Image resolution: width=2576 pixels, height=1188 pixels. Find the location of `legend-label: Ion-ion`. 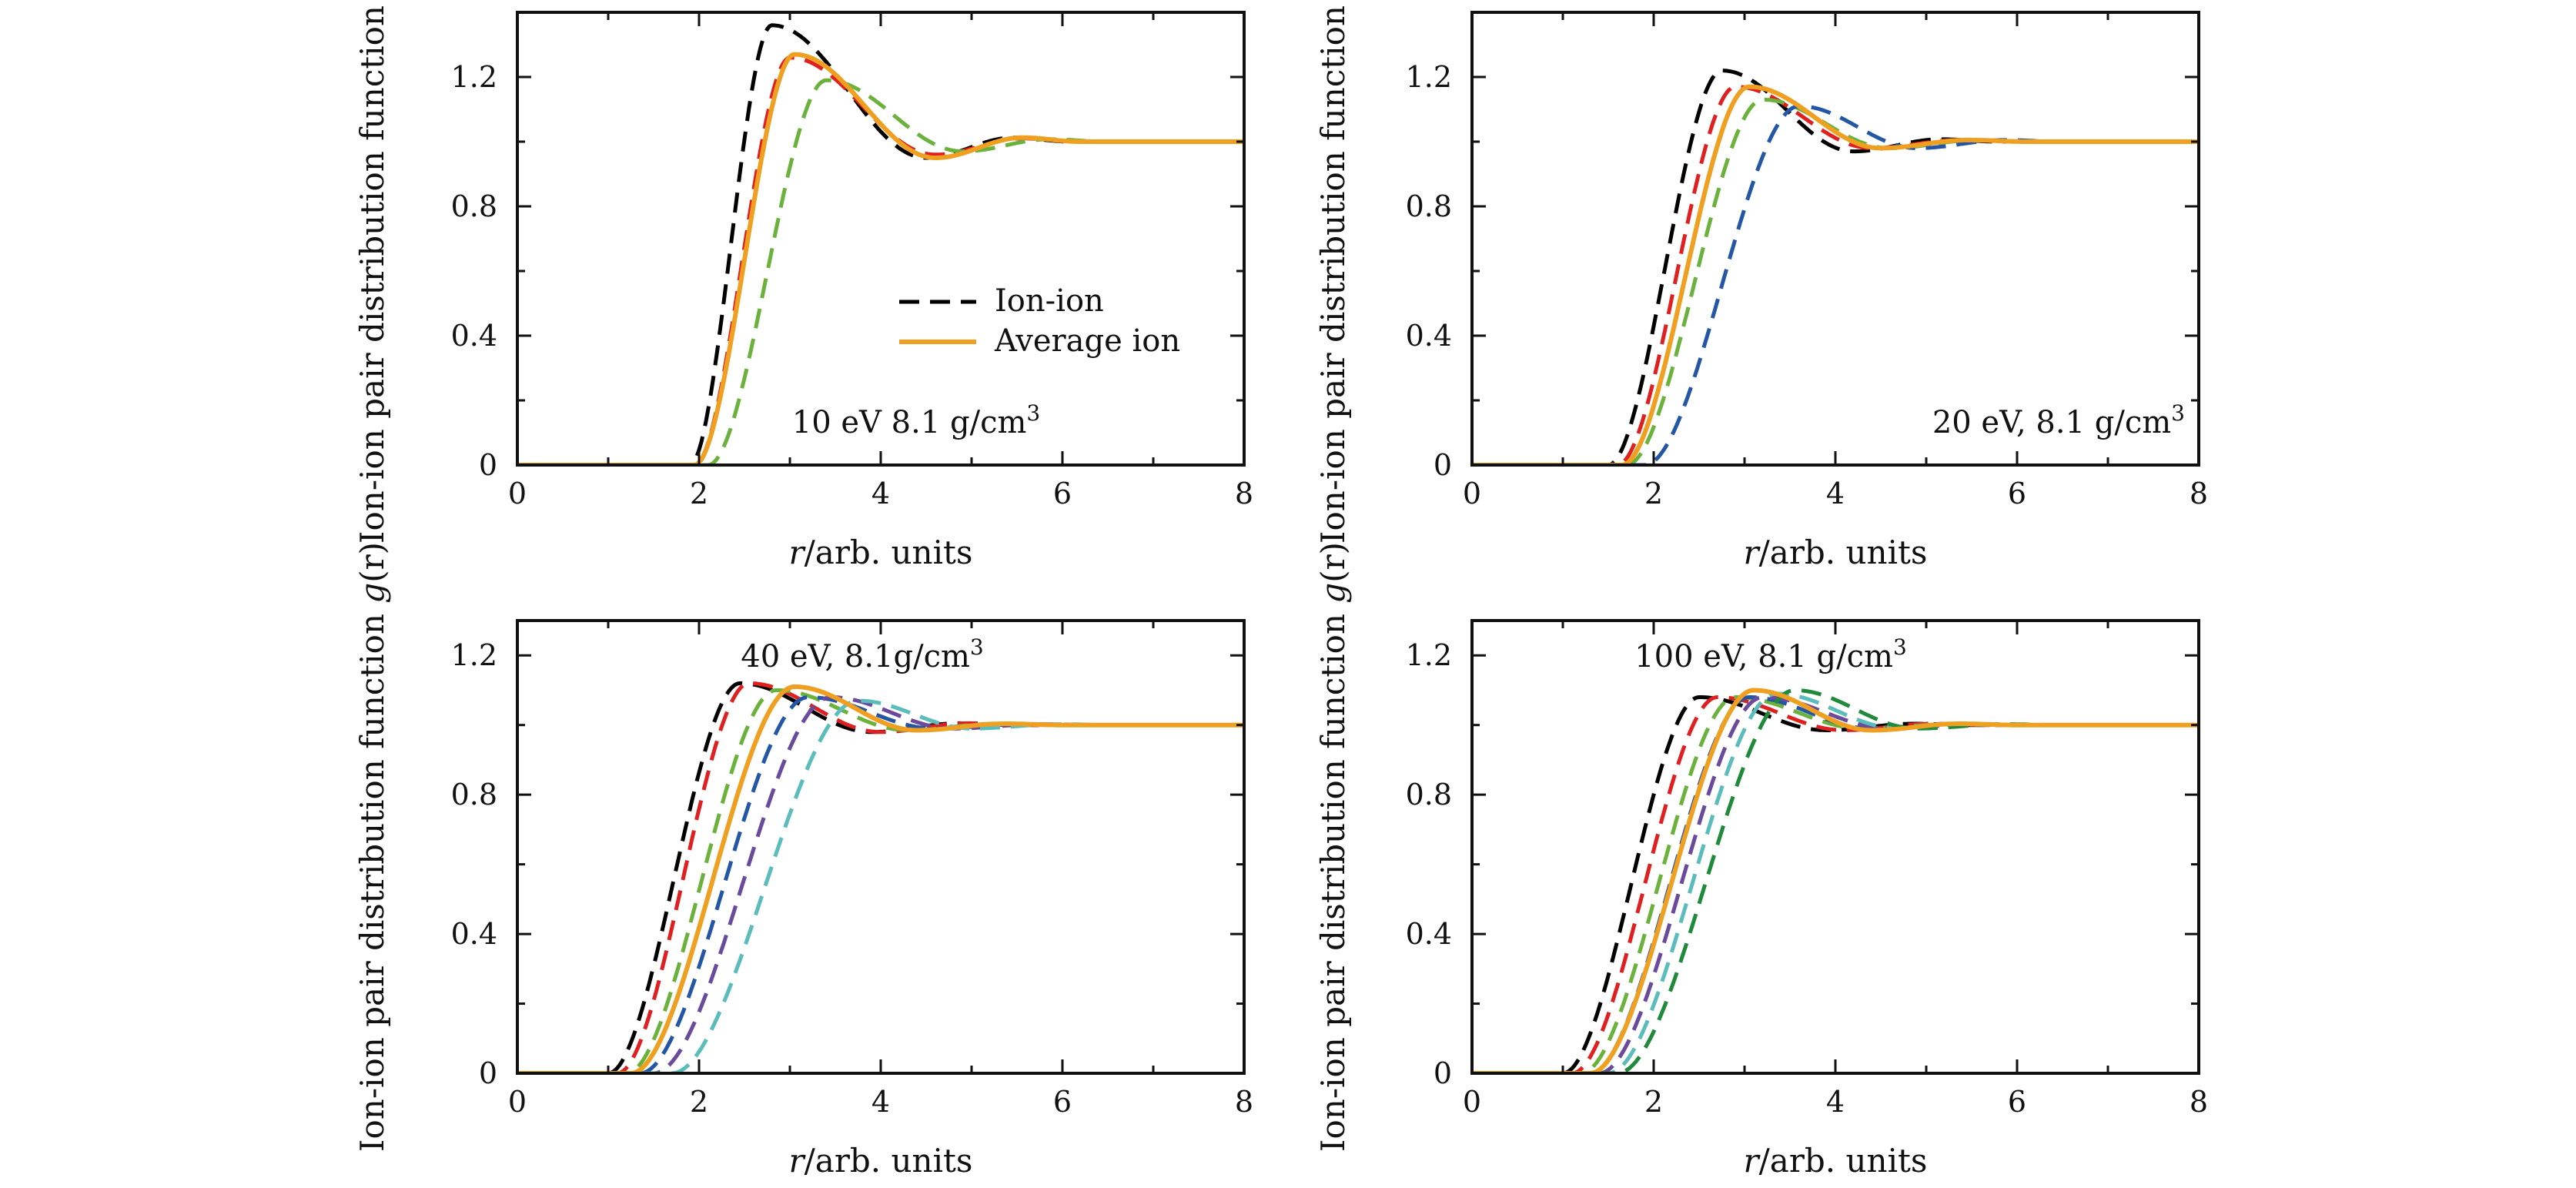

legend-label: Ion-ion is located at coordinates (1050, 301).